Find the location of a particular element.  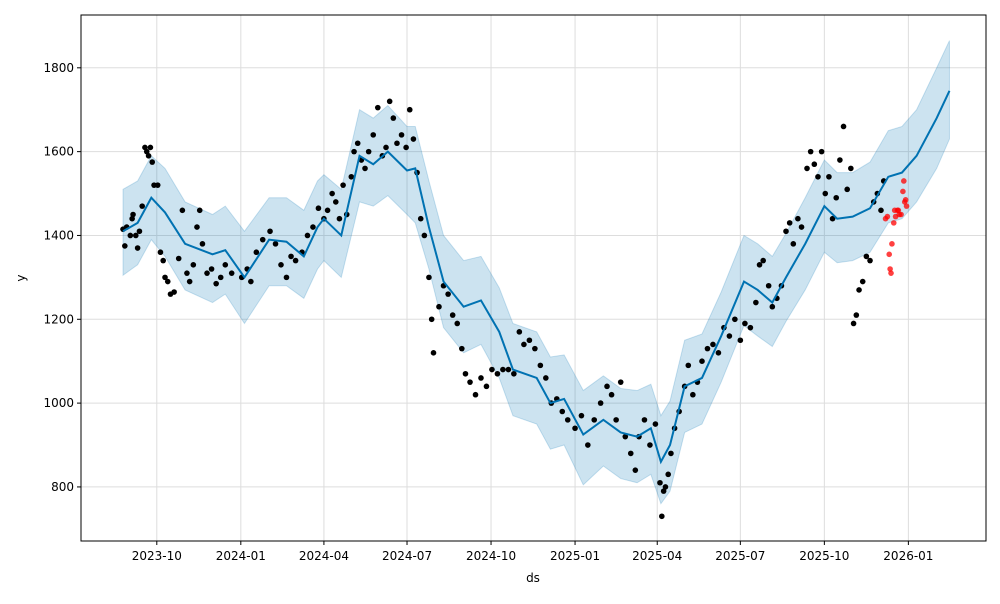

x-tick-label: 2024-04 is located at coordinates (324, 556).